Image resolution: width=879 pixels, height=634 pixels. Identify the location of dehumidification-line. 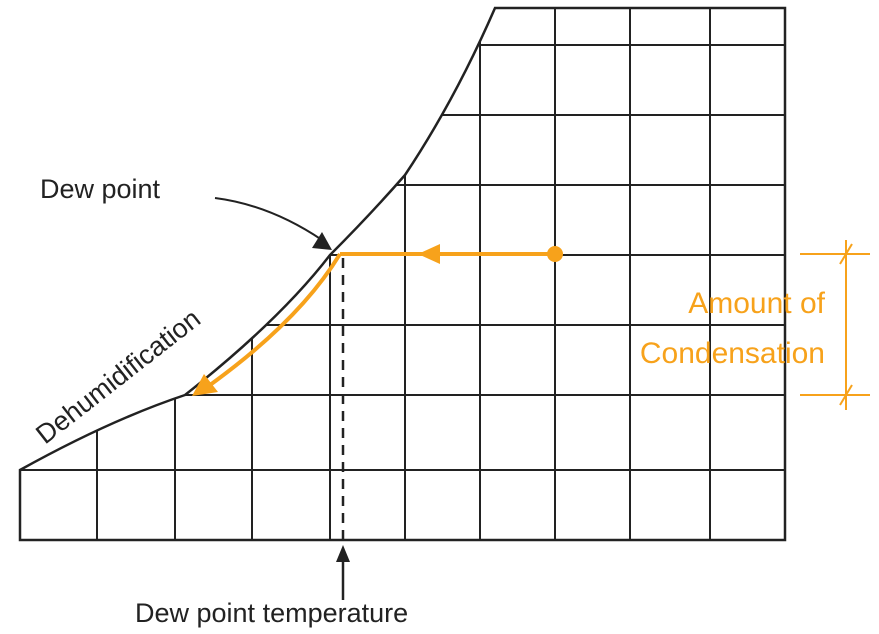
(275, 319).